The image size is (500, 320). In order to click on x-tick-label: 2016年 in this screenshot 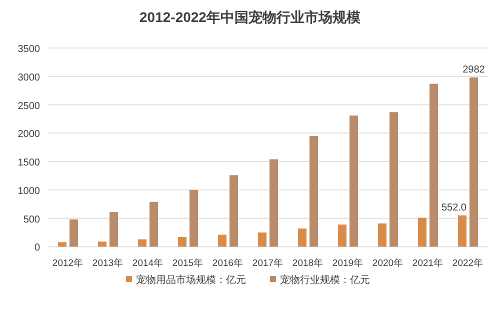, I will do `click(228, 263)`.